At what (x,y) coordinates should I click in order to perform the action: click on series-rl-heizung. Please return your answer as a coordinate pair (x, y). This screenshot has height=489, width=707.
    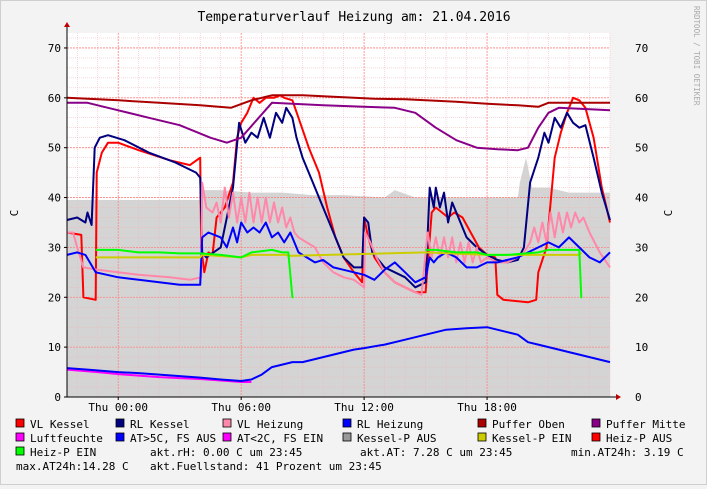
    Looking at the image, I should click on (338, 253).